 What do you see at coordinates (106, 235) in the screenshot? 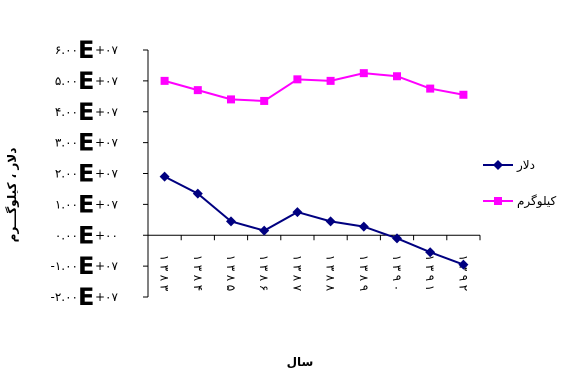
I see `y-tick-exponent: +۰۰` at bounding box center [106, 235].